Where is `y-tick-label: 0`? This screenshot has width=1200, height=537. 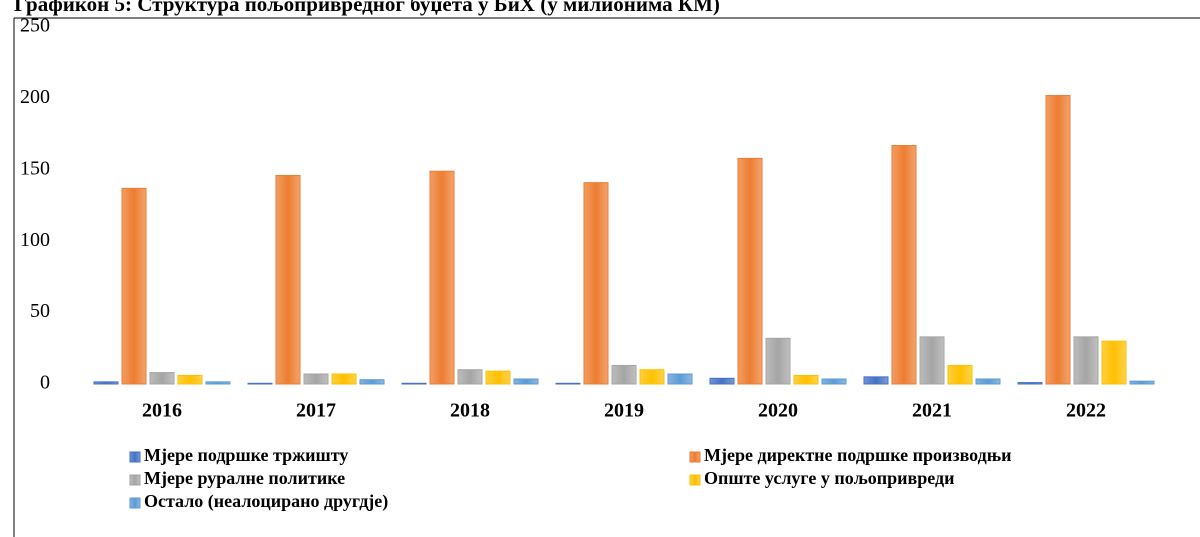 y-tick-label: 0 is located at coordinates (45, 383).